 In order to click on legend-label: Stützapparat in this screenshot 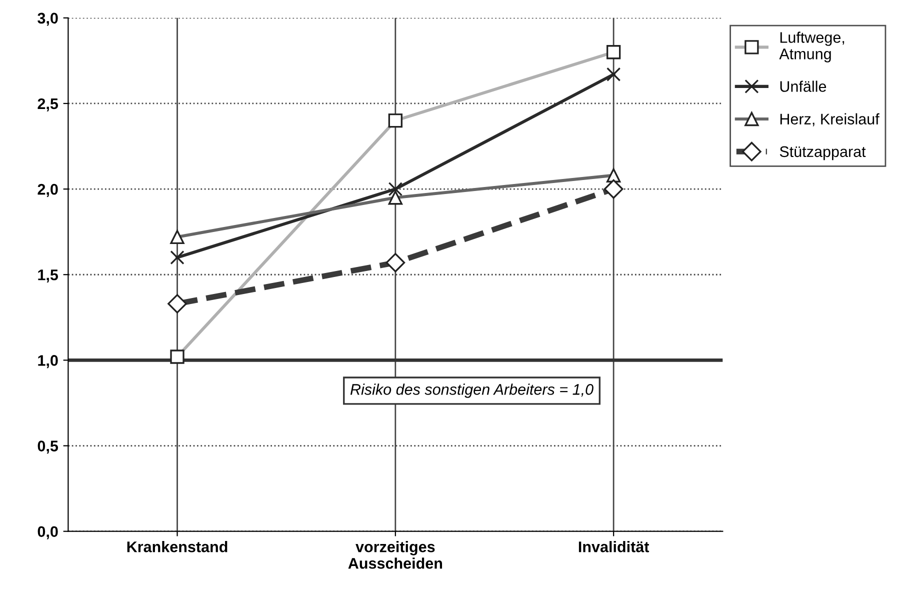, I will do `click(823, 153)`.